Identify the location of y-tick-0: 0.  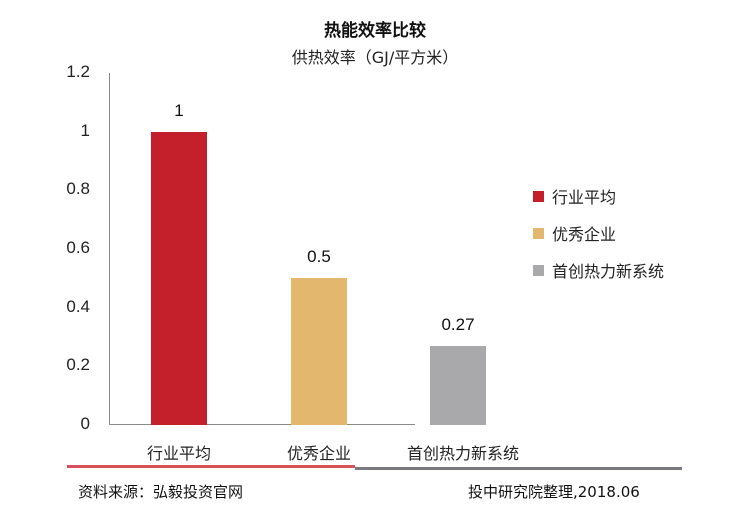
(85, 423).